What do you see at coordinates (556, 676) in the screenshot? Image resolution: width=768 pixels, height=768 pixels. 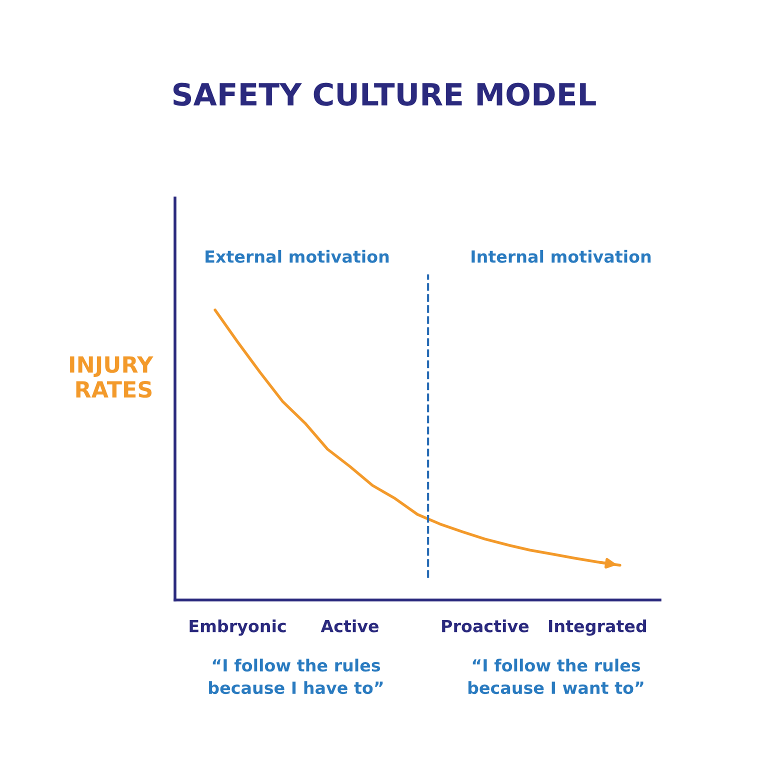 I see `text: “I follow the rules because I want to”` at bounding box center [556, 676].